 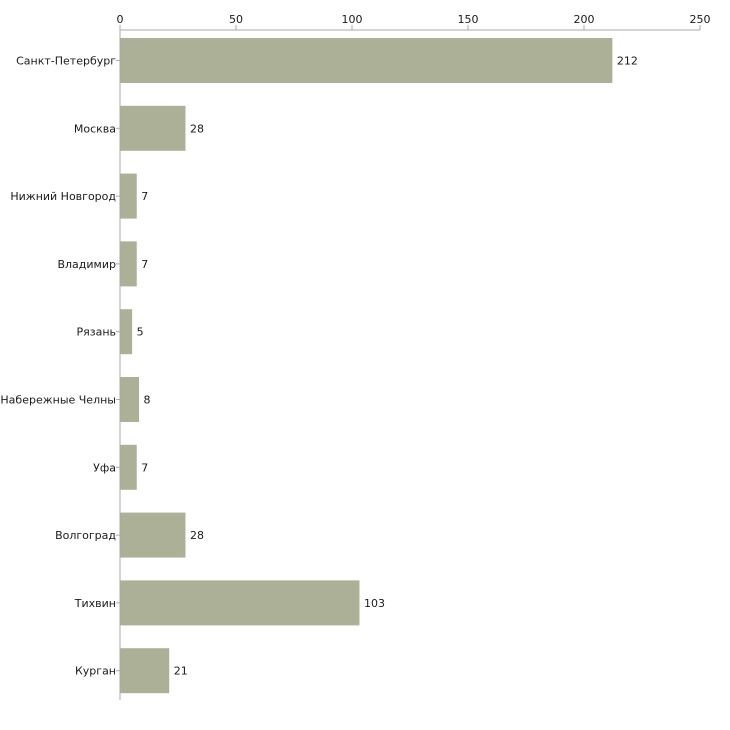 What do you see at coordinates (584, 19) in the screenshot?
I see `x-tick-label: 200` at bounding box center [584, 19].